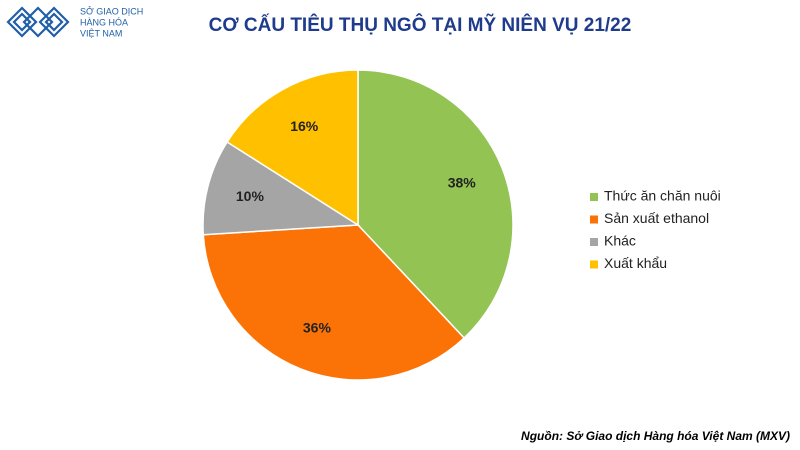 Image resolution: width=800 pixels, height=450 pixels. Describe the element at coordinates (620, 241) in the screenshot. I see `legend-label: Khác` at that location.